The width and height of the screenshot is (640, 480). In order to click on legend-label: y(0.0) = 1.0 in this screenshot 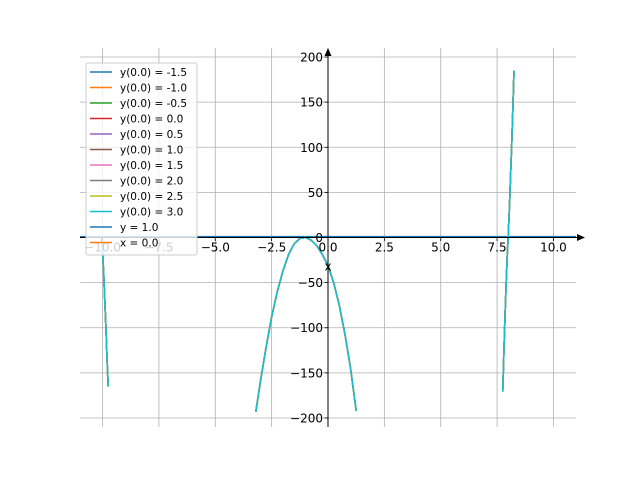, I will do `click(151, 151)`.